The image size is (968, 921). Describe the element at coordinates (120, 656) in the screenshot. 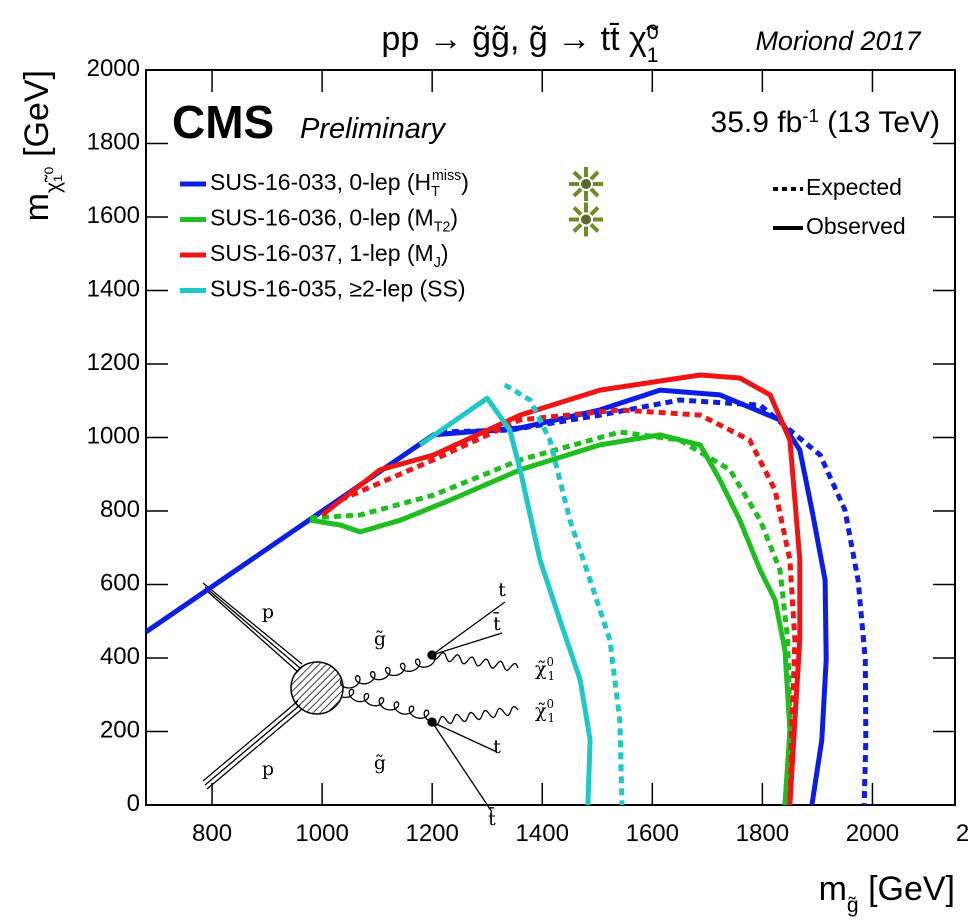

I see `y-tick-label: 400` at that location.